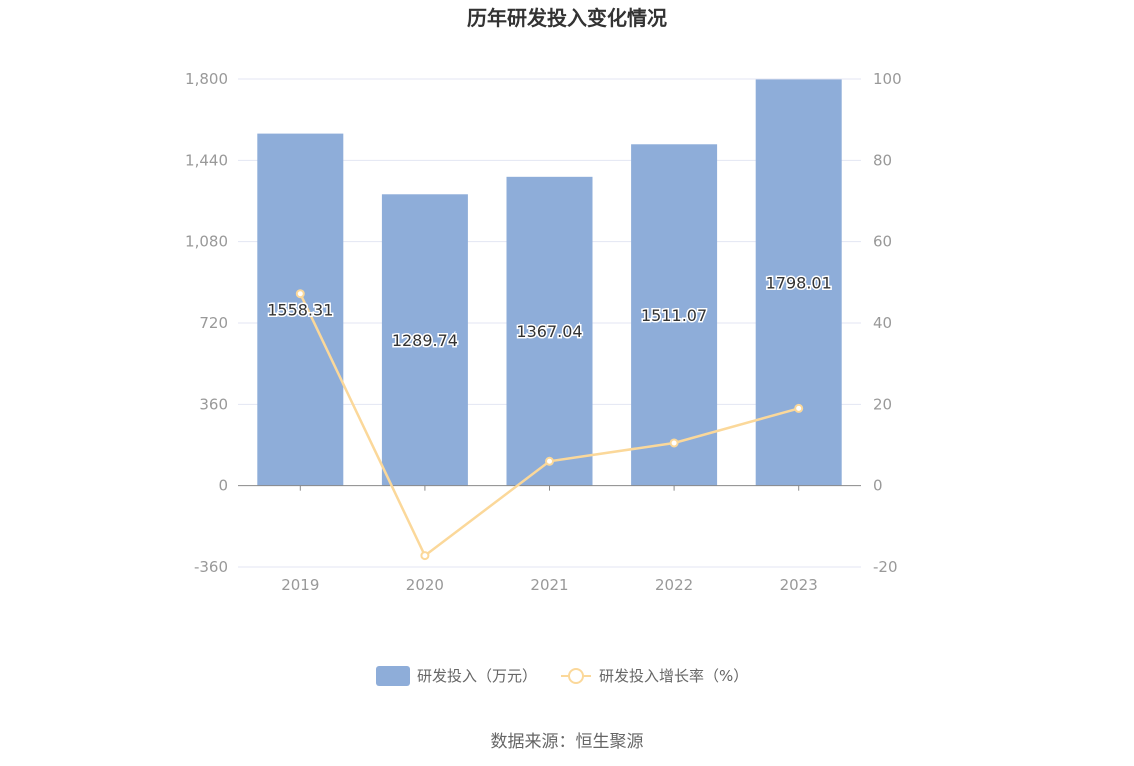 The height and width of the screenshot is (766, 1134). I want to click on data-labels: 1558.31 1289.74 1367.04 1511.07 1798.01, so click(550, 311).